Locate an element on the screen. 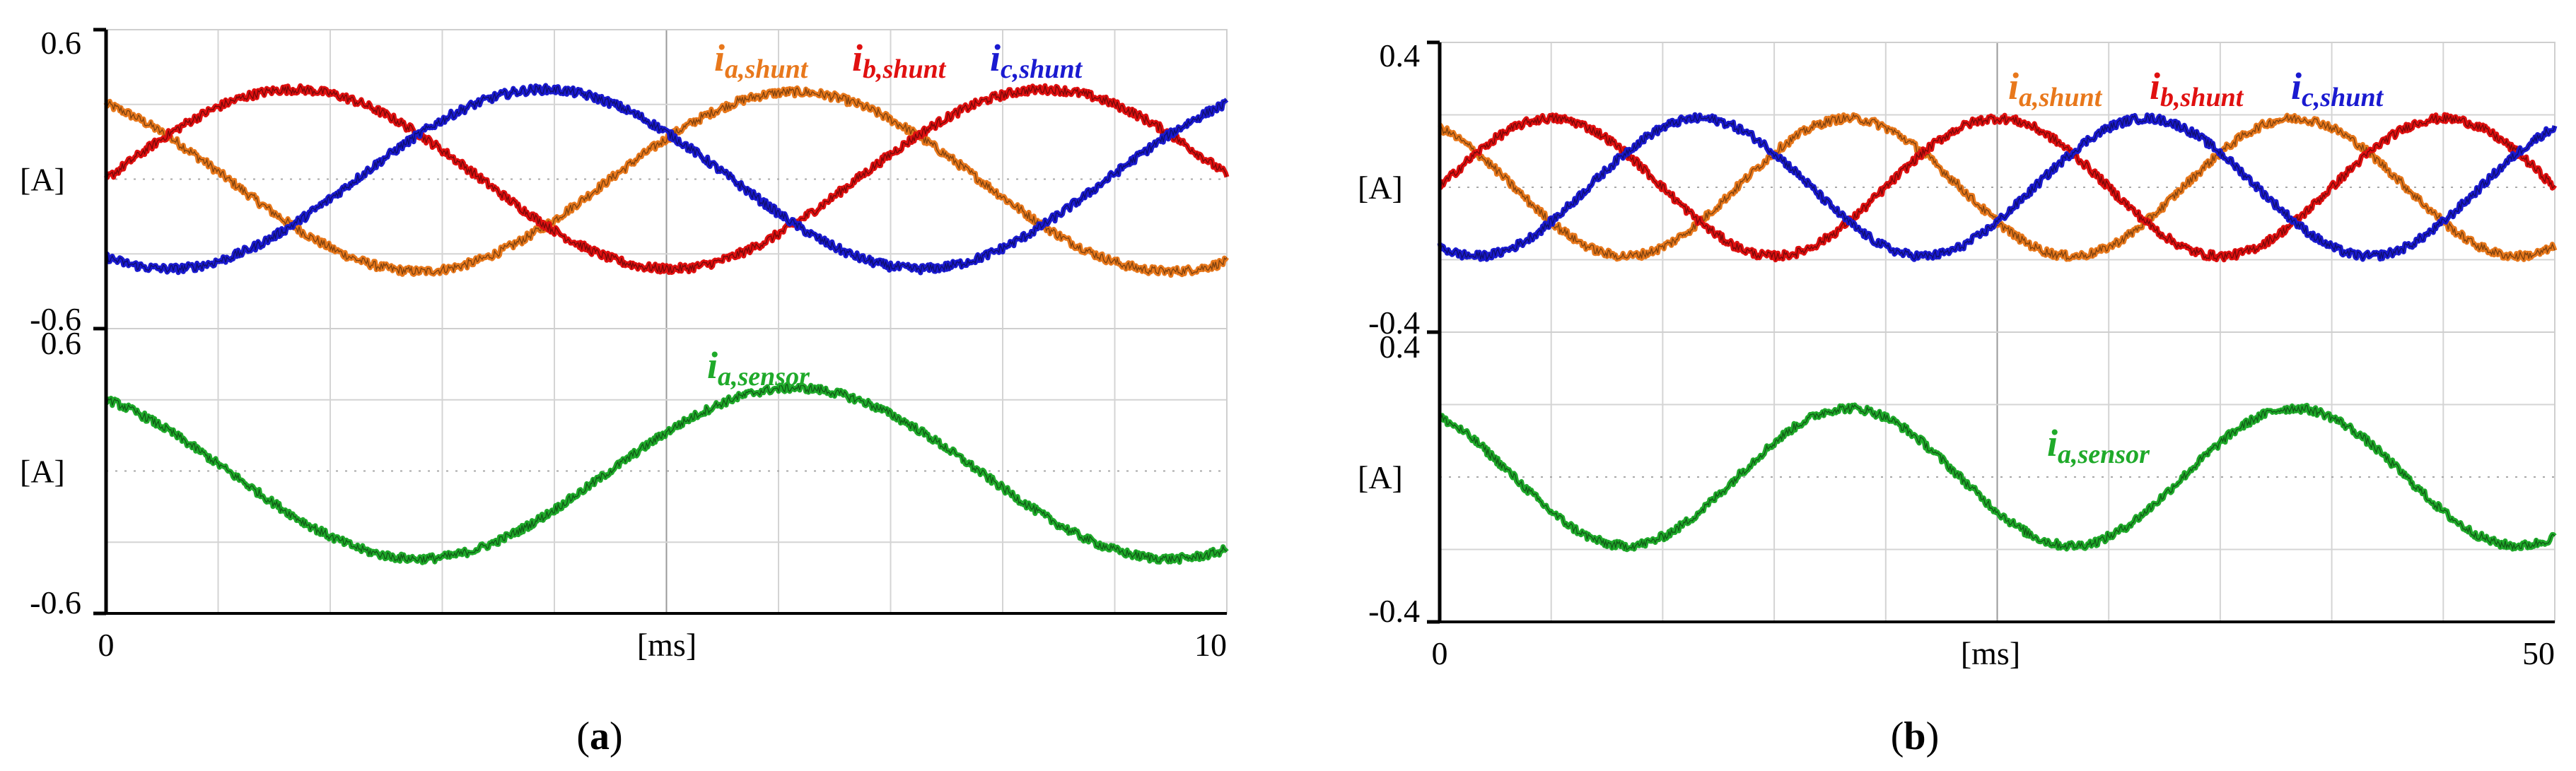 Image resolution: width=2576 pixels, height=771 pixels. panel-a-caption: (a) is located at coordinates (599, 736).